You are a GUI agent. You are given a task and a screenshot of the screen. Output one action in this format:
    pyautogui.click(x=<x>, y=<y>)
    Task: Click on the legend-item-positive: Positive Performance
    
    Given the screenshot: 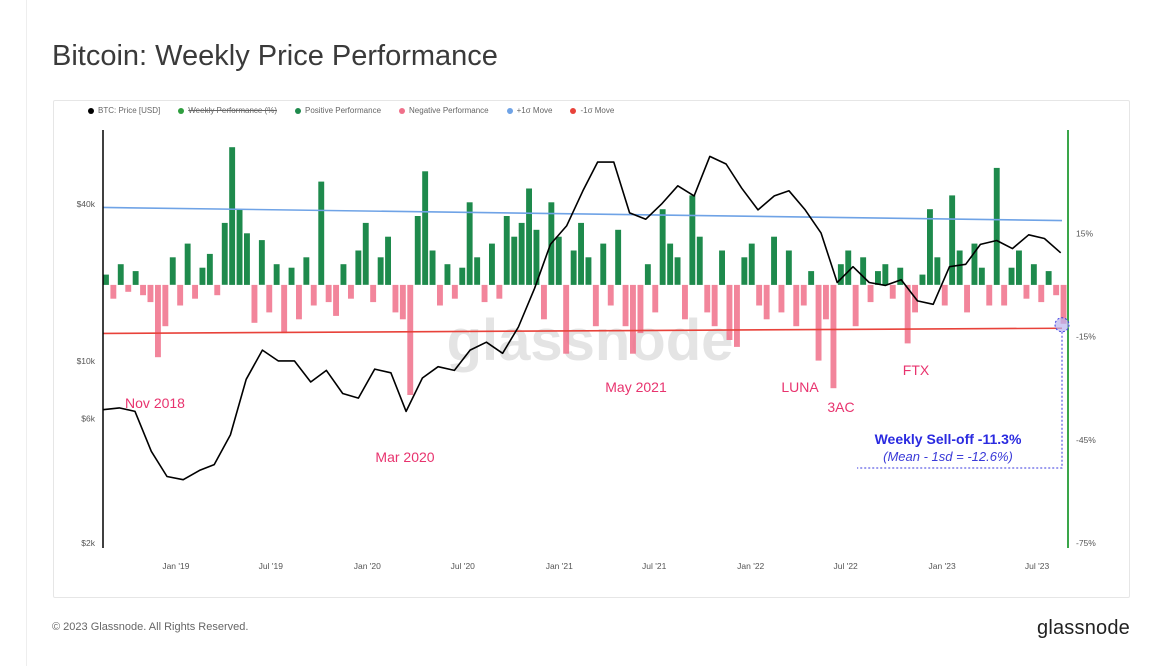 What is the action you would take?
    pyautogui.click(x=338, y=110)
    